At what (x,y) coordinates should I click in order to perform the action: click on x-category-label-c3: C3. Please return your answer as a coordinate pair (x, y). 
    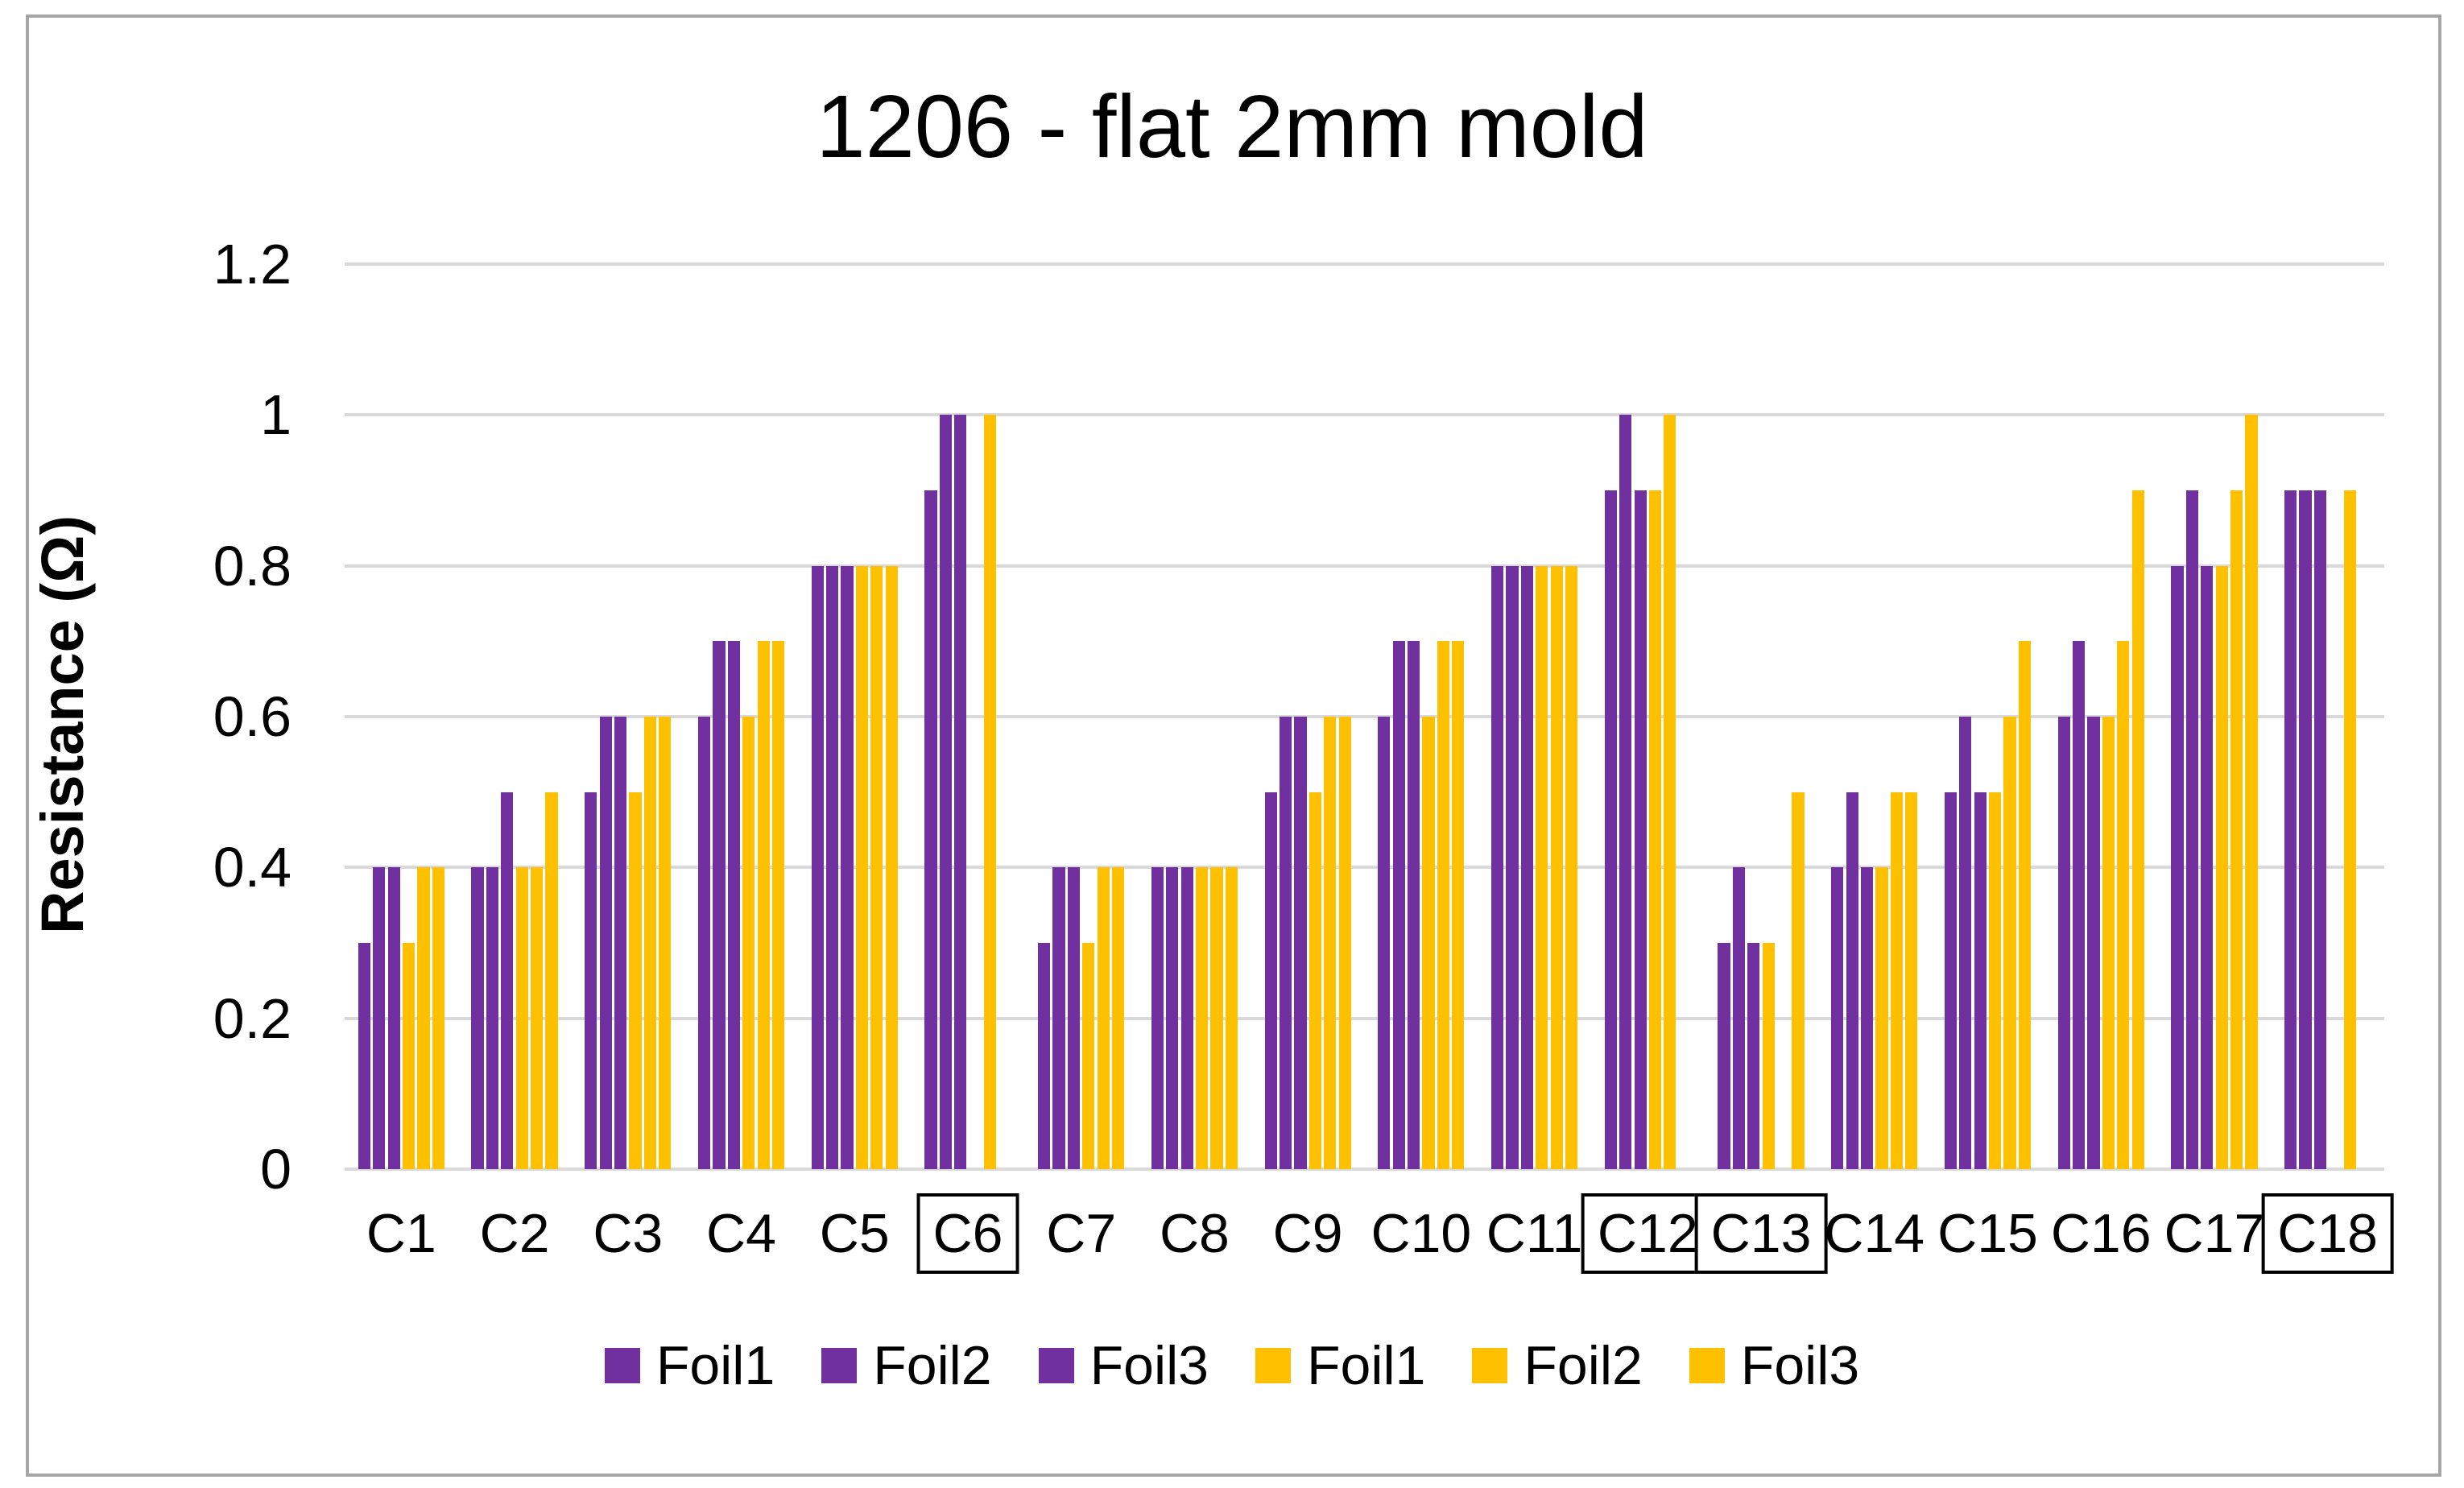
    Looking at the image, I should click on (628, 1234).